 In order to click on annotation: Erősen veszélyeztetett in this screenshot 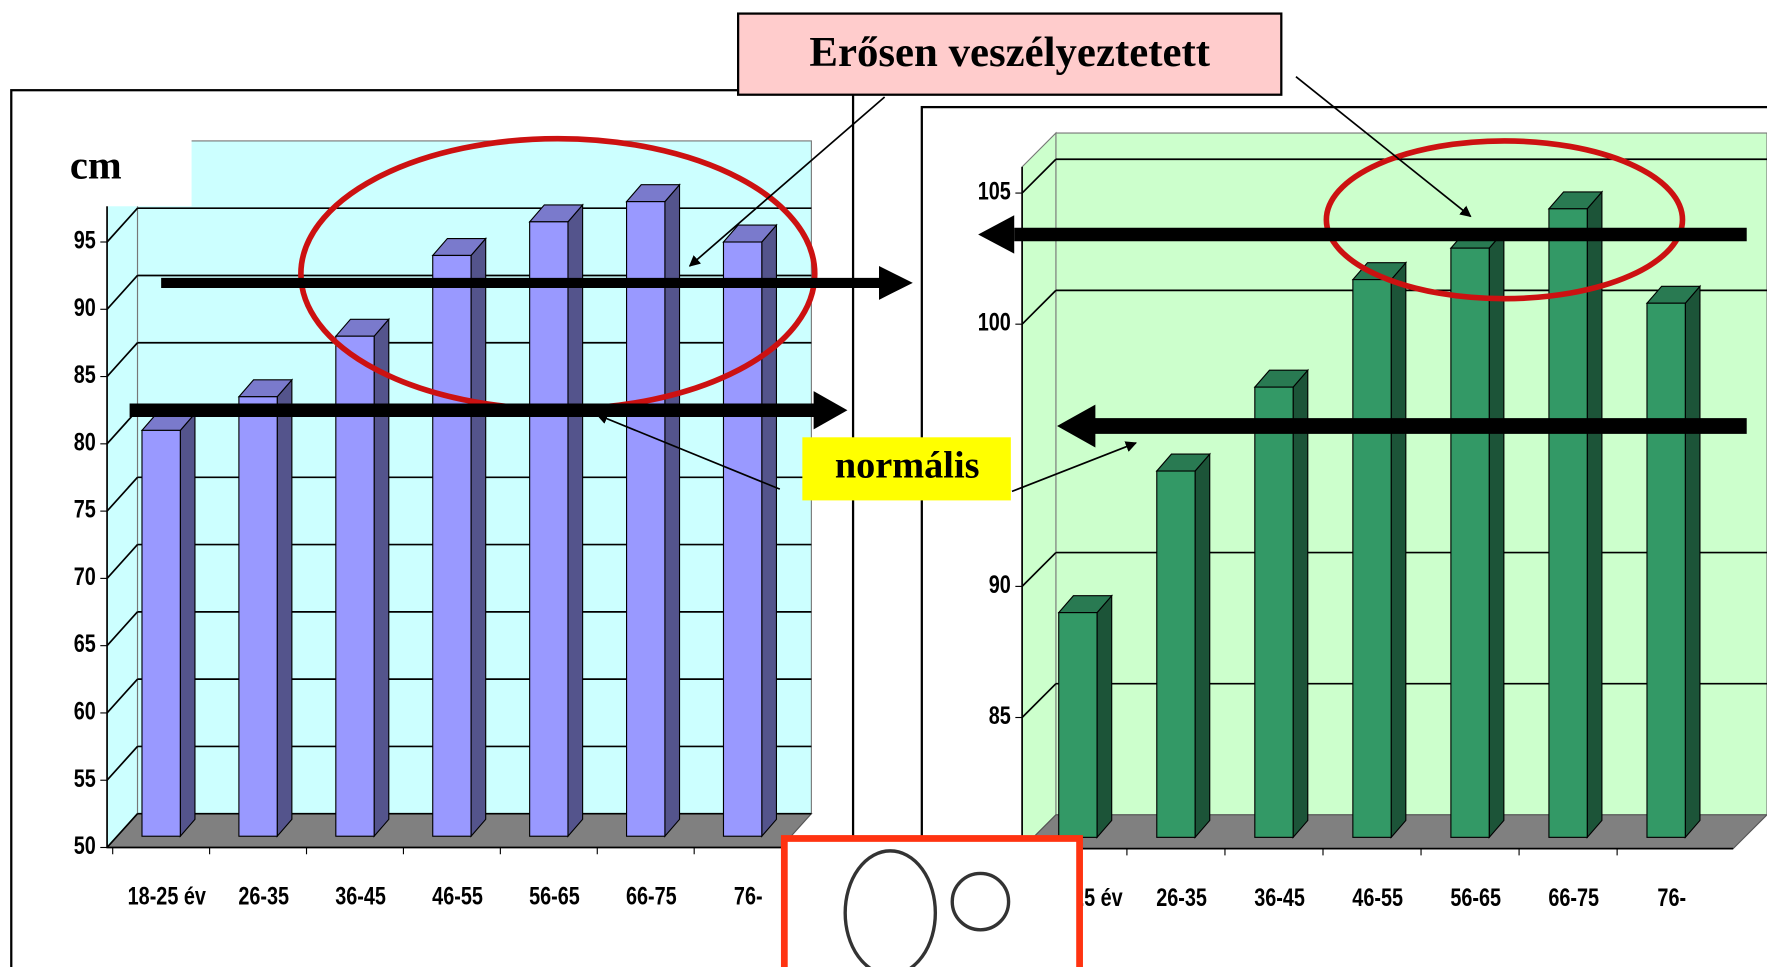, I will do `click(1009, 52)`.